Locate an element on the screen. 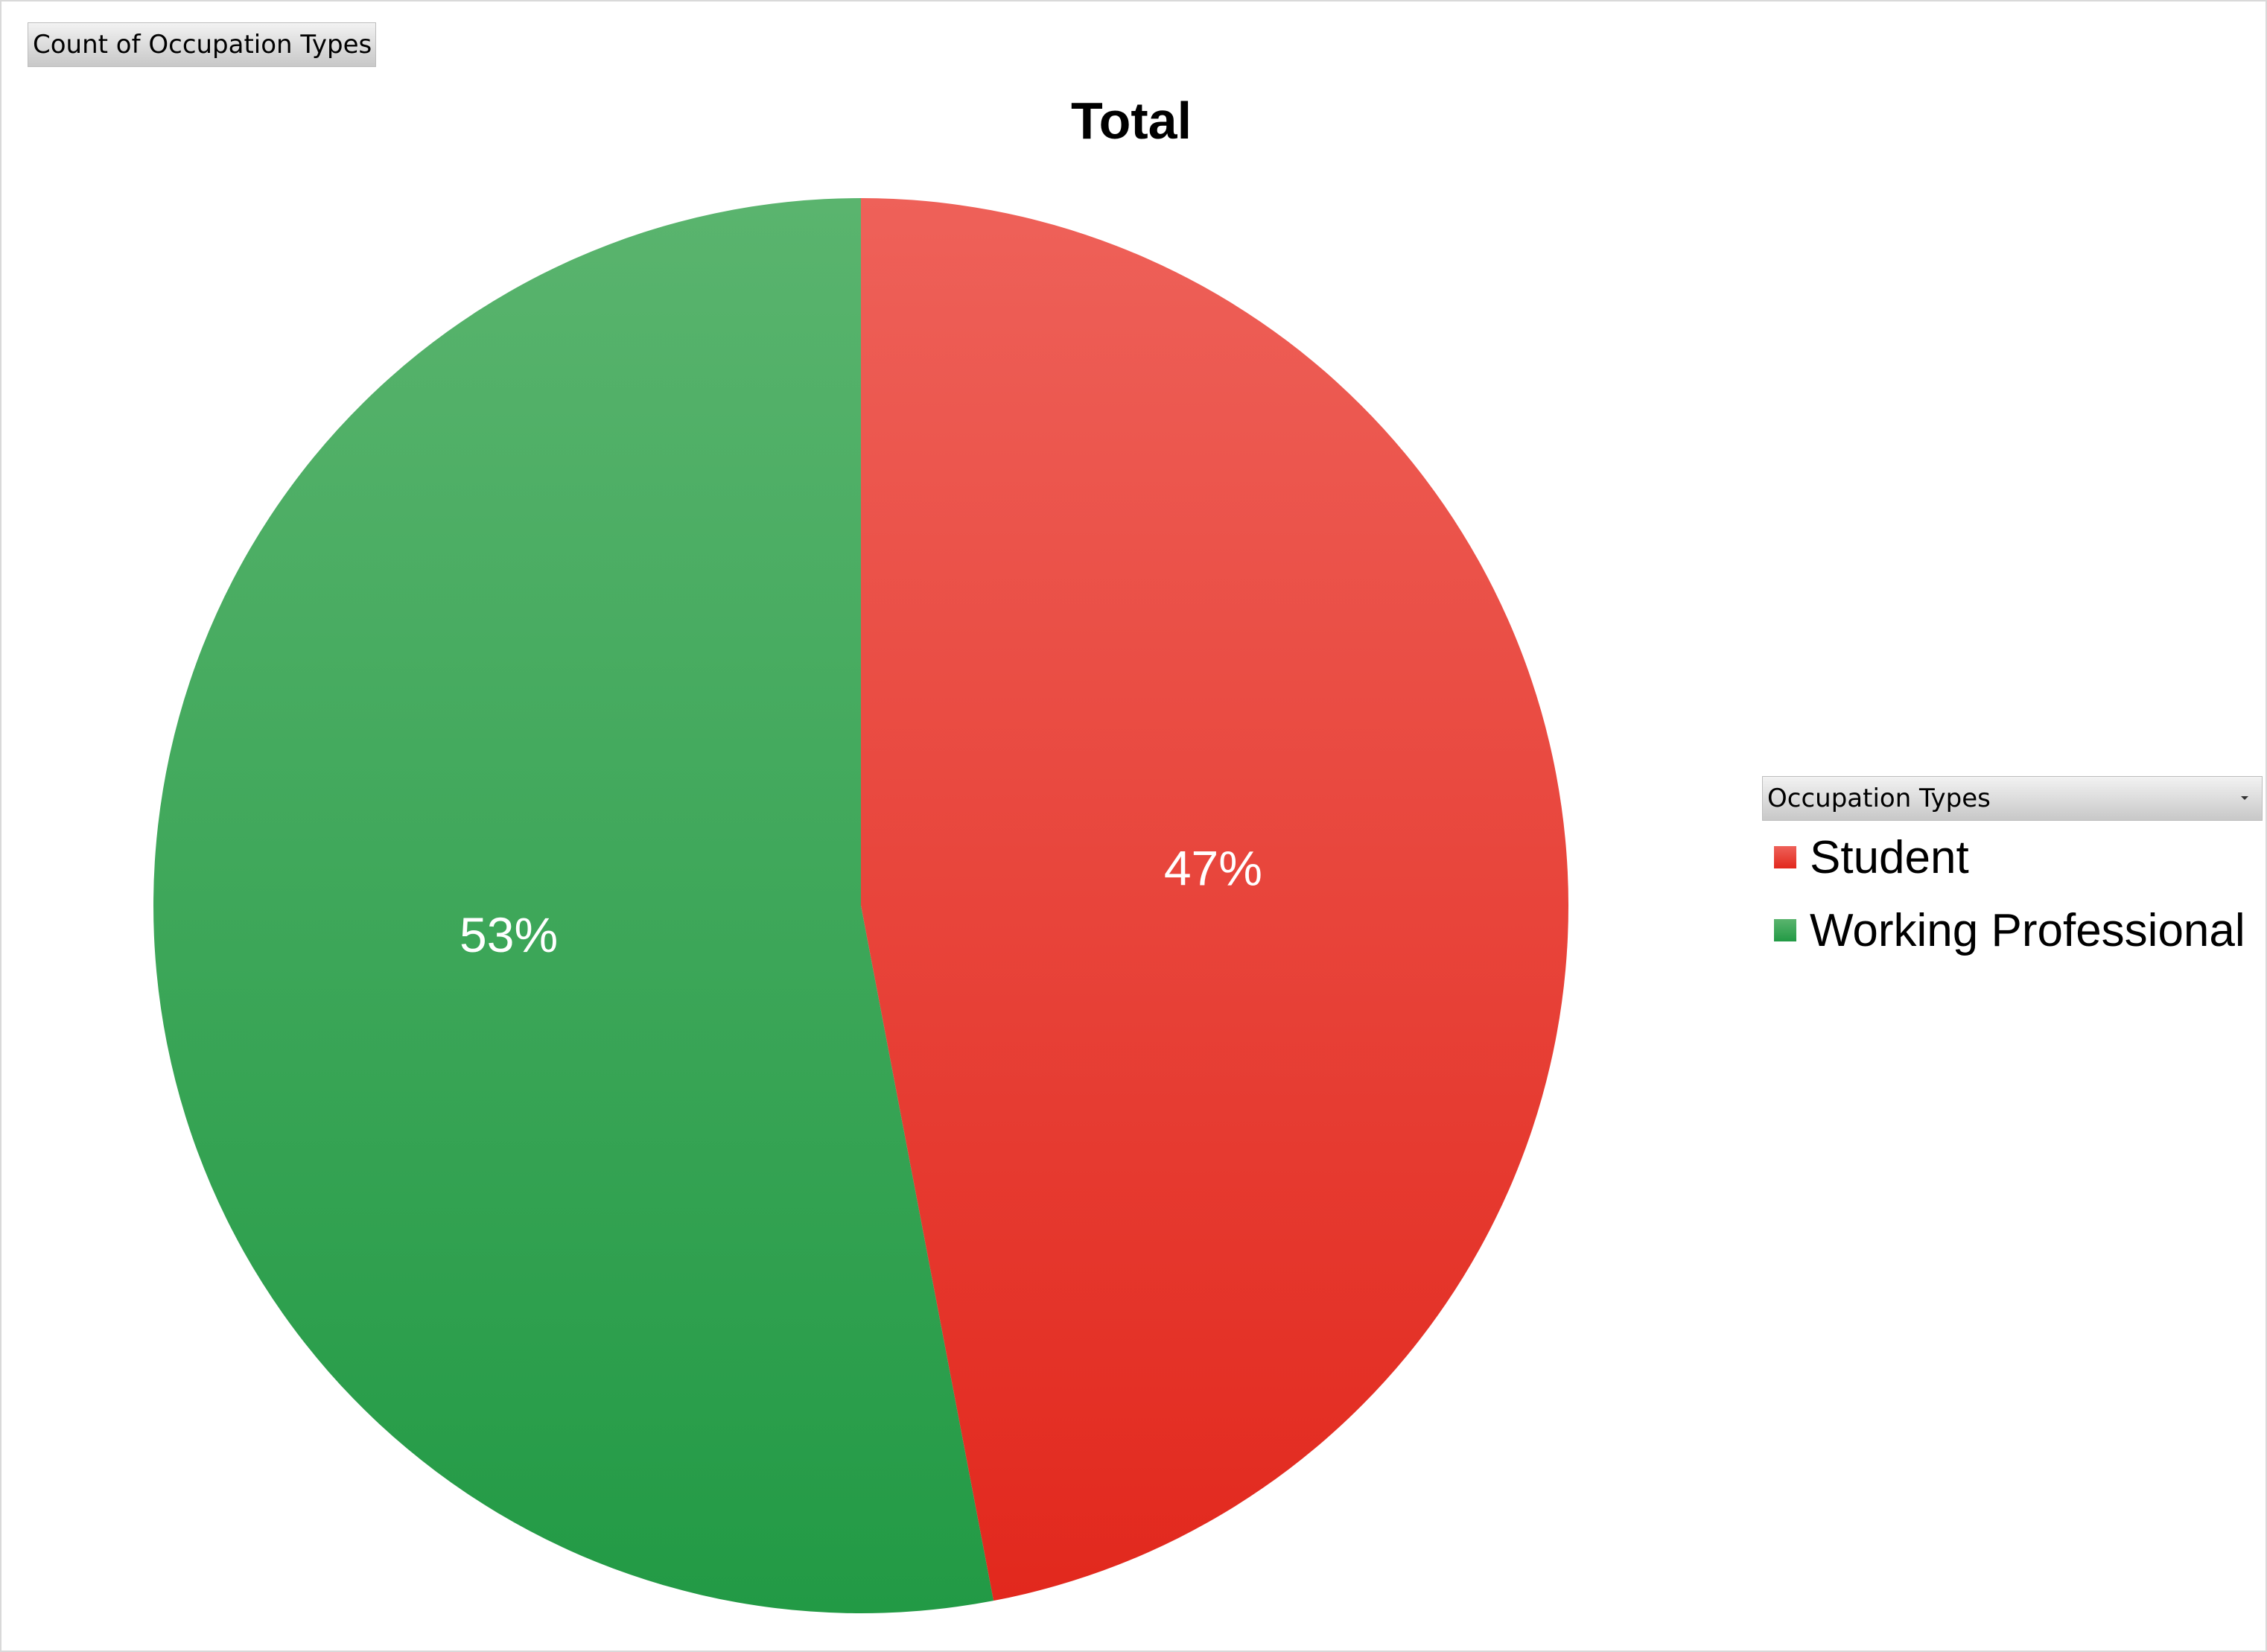 This screenshot has height=1652, width=2267. value-field-button: Count of Occupation Types is located at coordinates (202, 44).